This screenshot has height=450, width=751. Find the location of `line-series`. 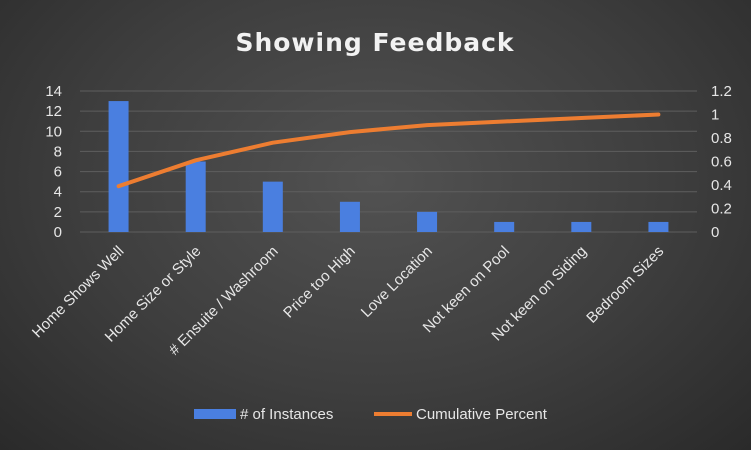

line-series is located at coordinates (388, 150).